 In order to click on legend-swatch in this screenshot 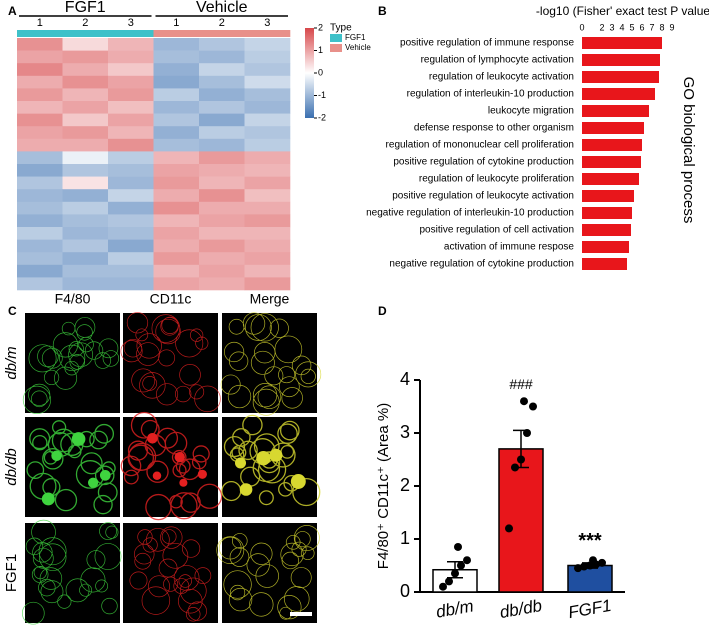, I will do `click(336, 38)`.